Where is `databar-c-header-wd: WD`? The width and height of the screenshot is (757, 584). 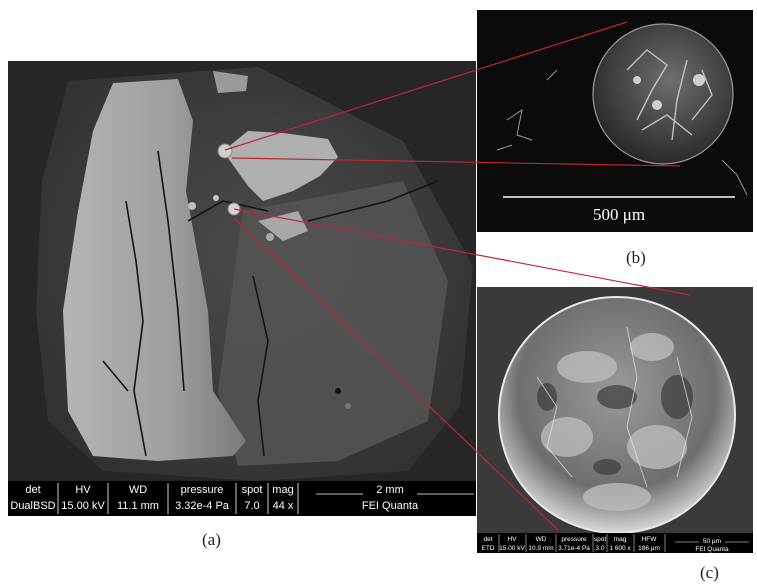 databar-c-header-wd: WD is located at coordinates (541, 539).